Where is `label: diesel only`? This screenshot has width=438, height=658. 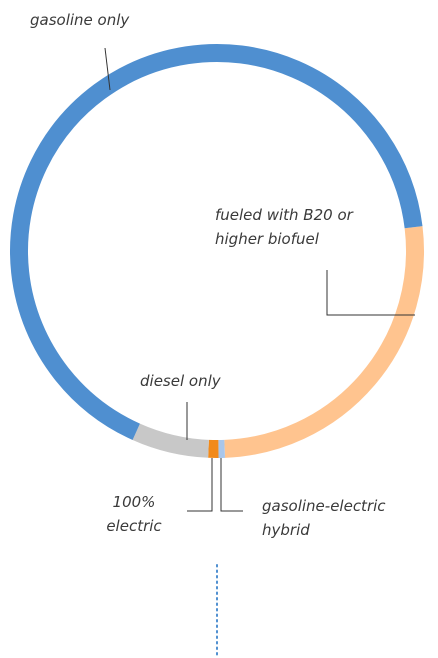
label: diesel only is located at coordinates (180, 381).